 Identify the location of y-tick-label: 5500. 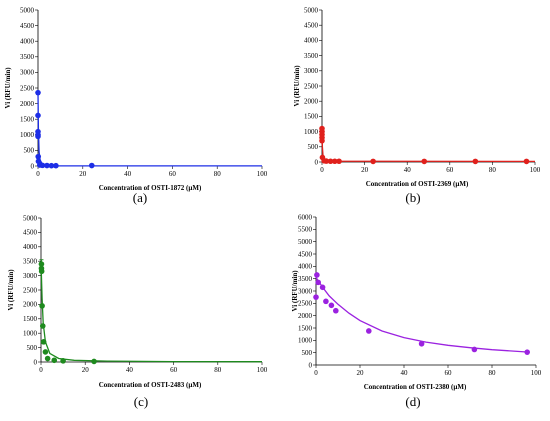
(305, 230).